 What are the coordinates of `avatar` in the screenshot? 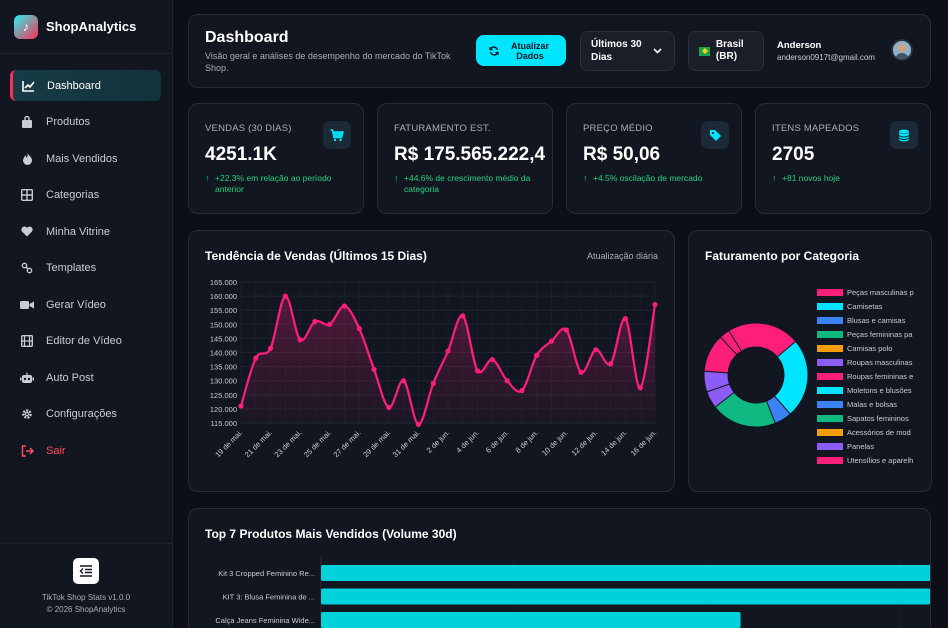 It's located at (902, 50).